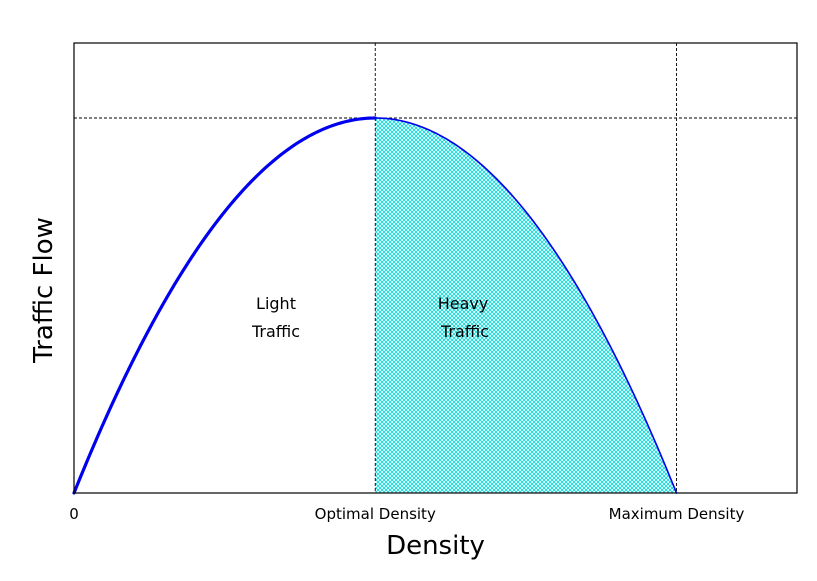  What do you see at coordinates (677, 514) in the screenshot?
I see `x-tick-label-maximum-density: Maximum Density` at bounding box center [677, 514].